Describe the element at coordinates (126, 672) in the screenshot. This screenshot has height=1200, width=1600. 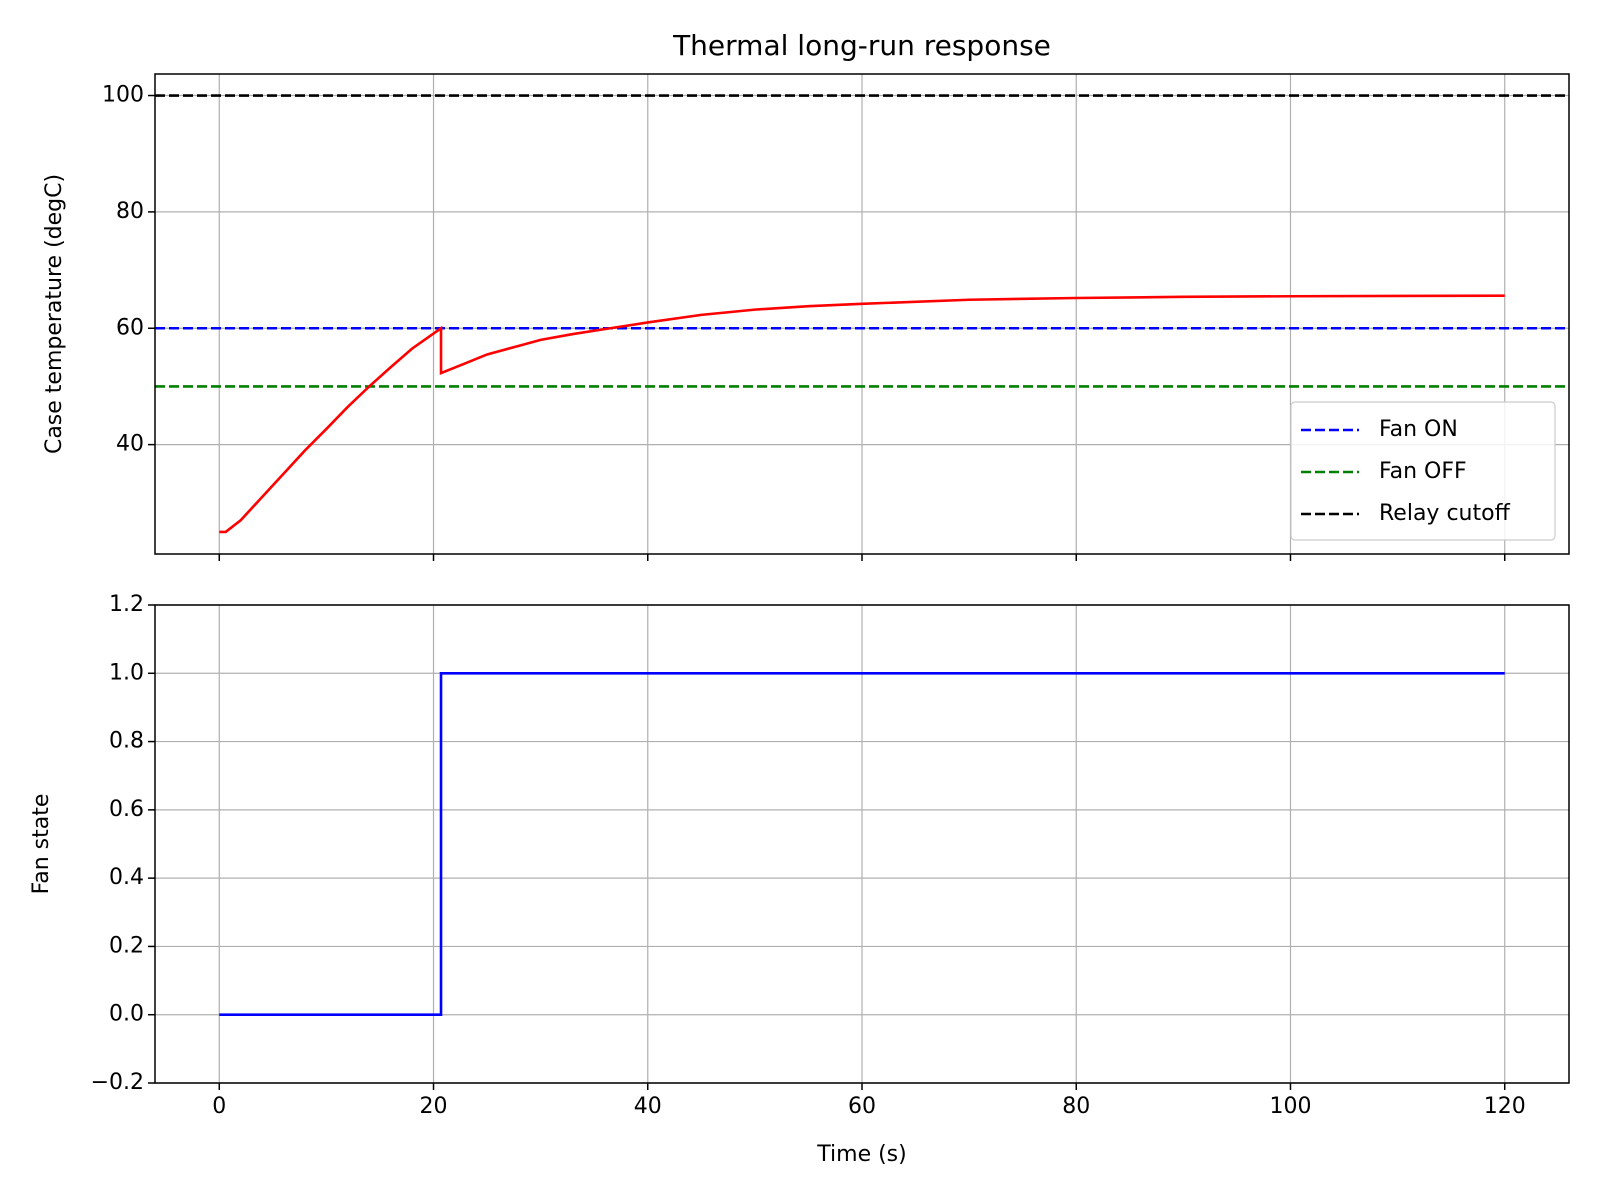
I see `y-tick-label: 1.0` at that location.